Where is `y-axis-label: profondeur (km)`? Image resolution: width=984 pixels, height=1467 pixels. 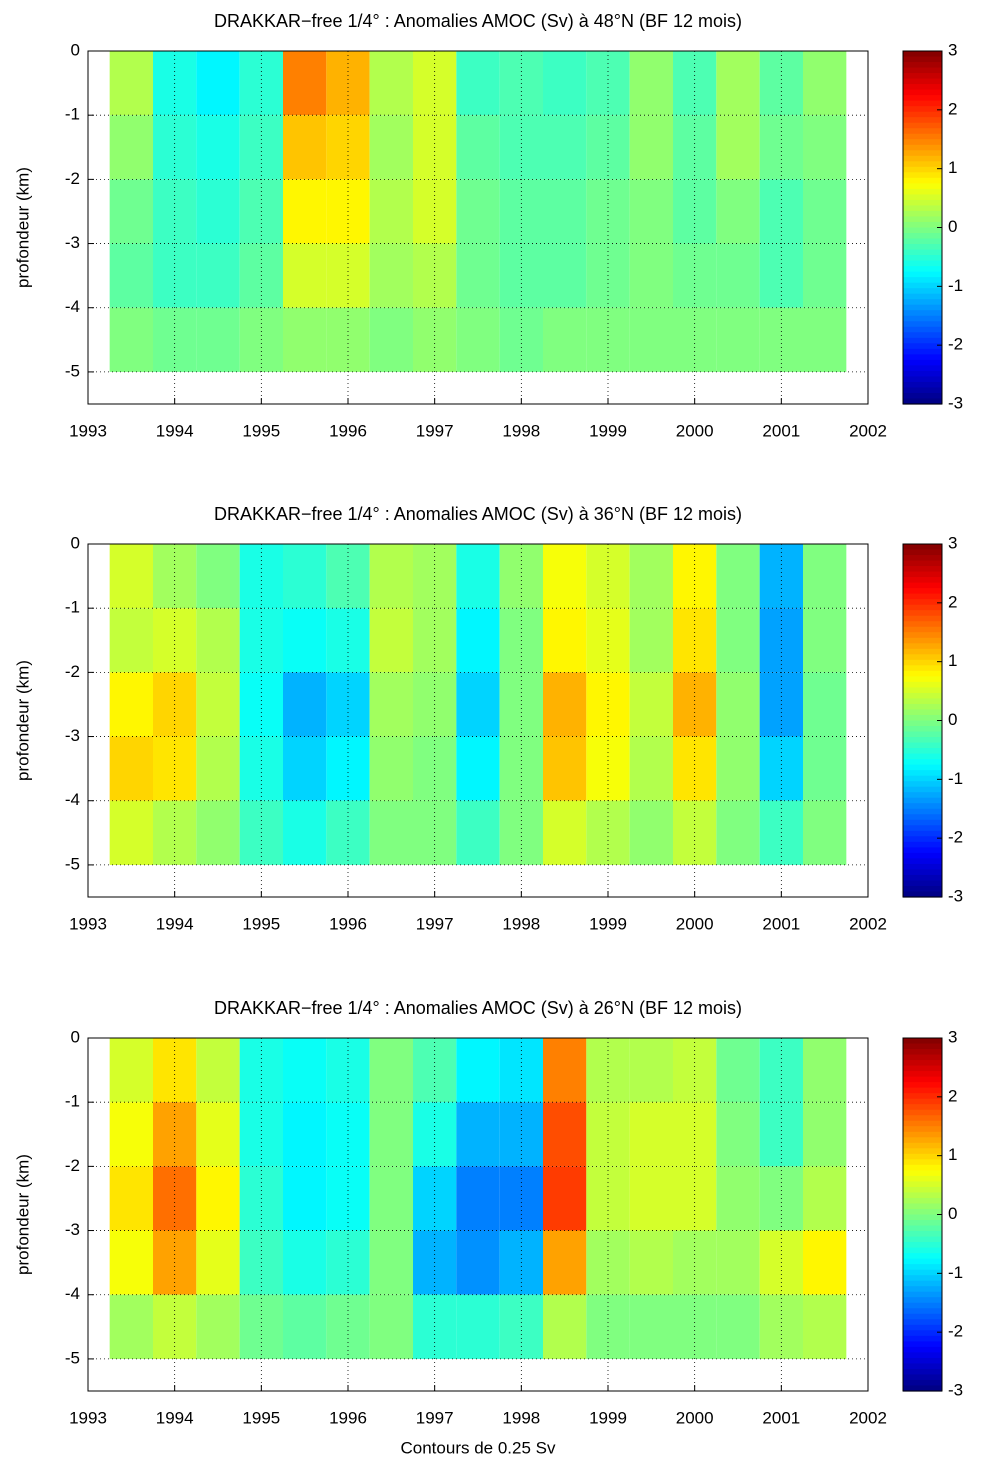 y-axis-label: profondeur (km) is located at coordinates (22, 227).